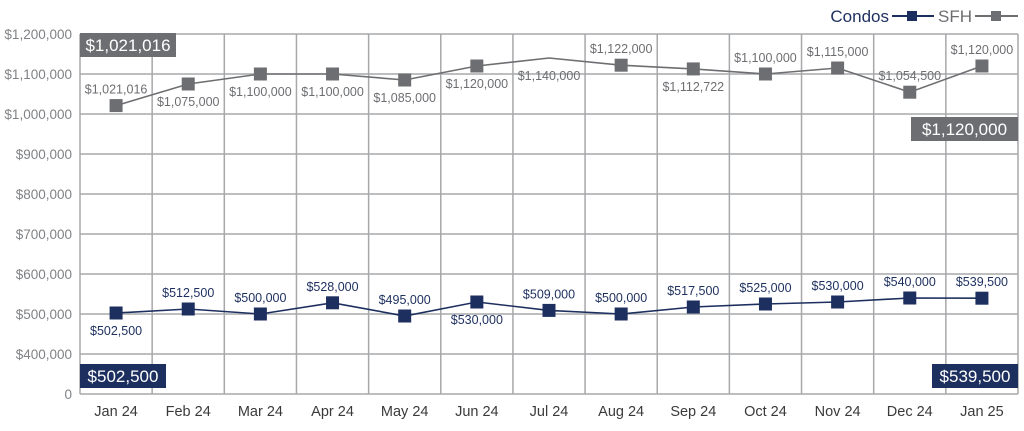 This screenshot has width=1024, height=431. I want to click on callout-condos-last: $539,500, so click(975, 376).